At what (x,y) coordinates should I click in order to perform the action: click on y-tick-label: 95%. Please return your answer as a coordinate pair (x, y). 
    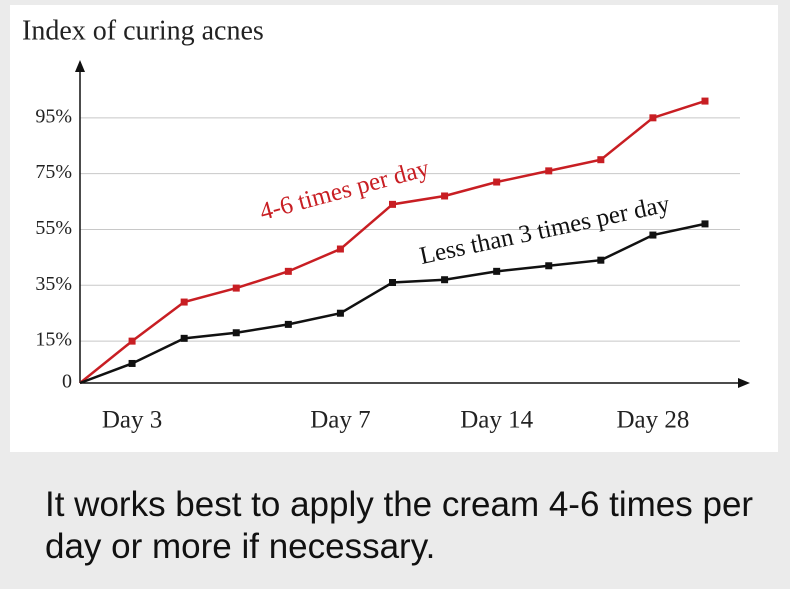
    Looking at the image, I should click on (53, 116).